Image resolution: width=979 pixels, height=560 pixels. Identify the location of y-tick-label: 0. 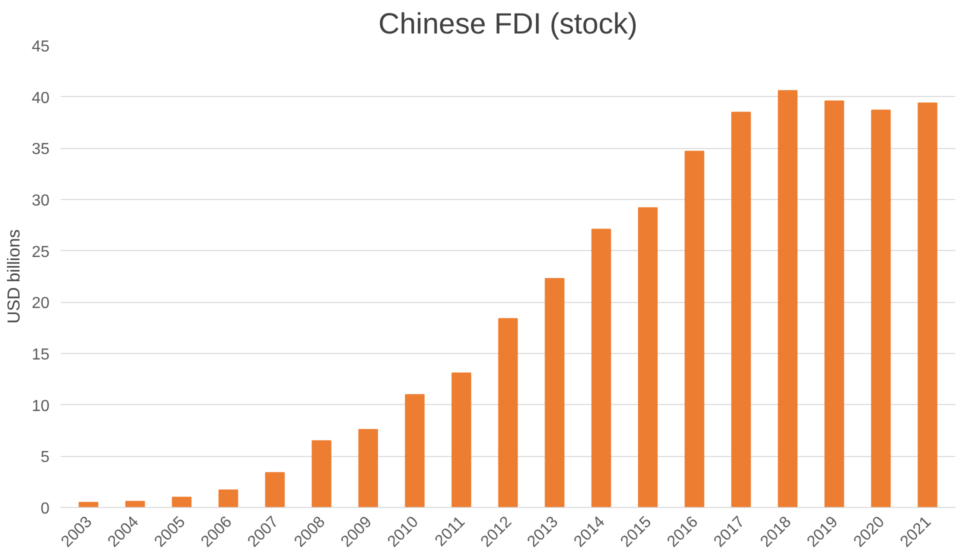
(45, 509).